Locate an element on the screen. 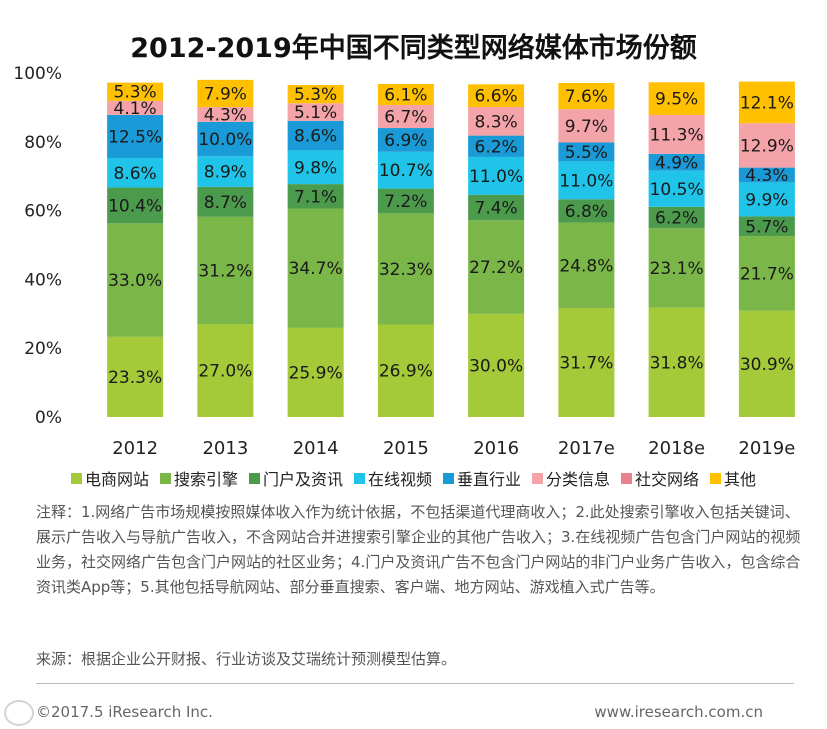 Image resolution: width=827 pixels, height=729 pixels. y-tick-label: 60% is located at coordinates (43, 212).